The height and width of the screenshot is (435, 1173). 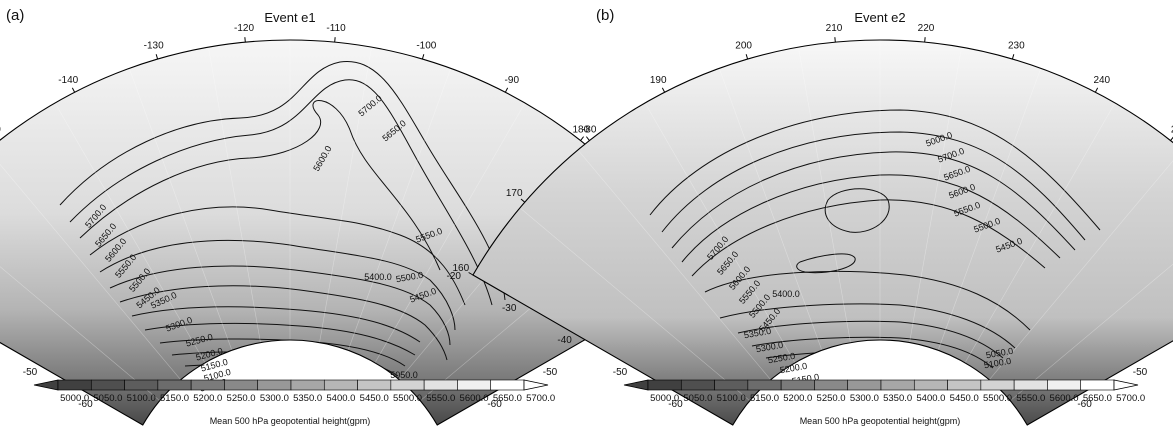 What do you see at coordinates (509, 308) in the screenshot?
I see `lat-tick-label-left: -30` at bounding box center [509, 308].